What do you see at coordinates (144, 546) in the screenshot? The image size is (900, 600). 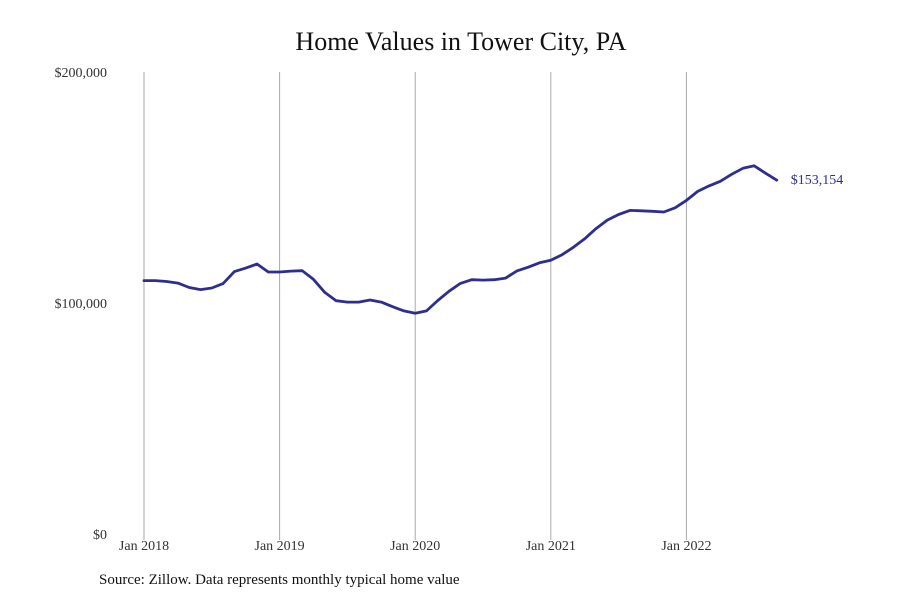 I see `x-tick-label: Jan 2018` at bounding box center [144, 546].